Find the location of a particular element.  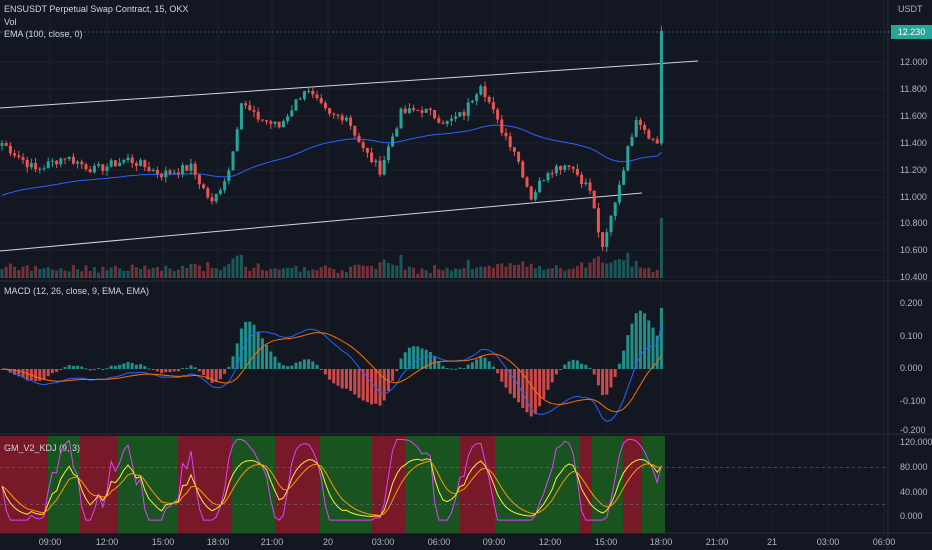

time-tick: 15:00 is located at coordinates (163, 542).